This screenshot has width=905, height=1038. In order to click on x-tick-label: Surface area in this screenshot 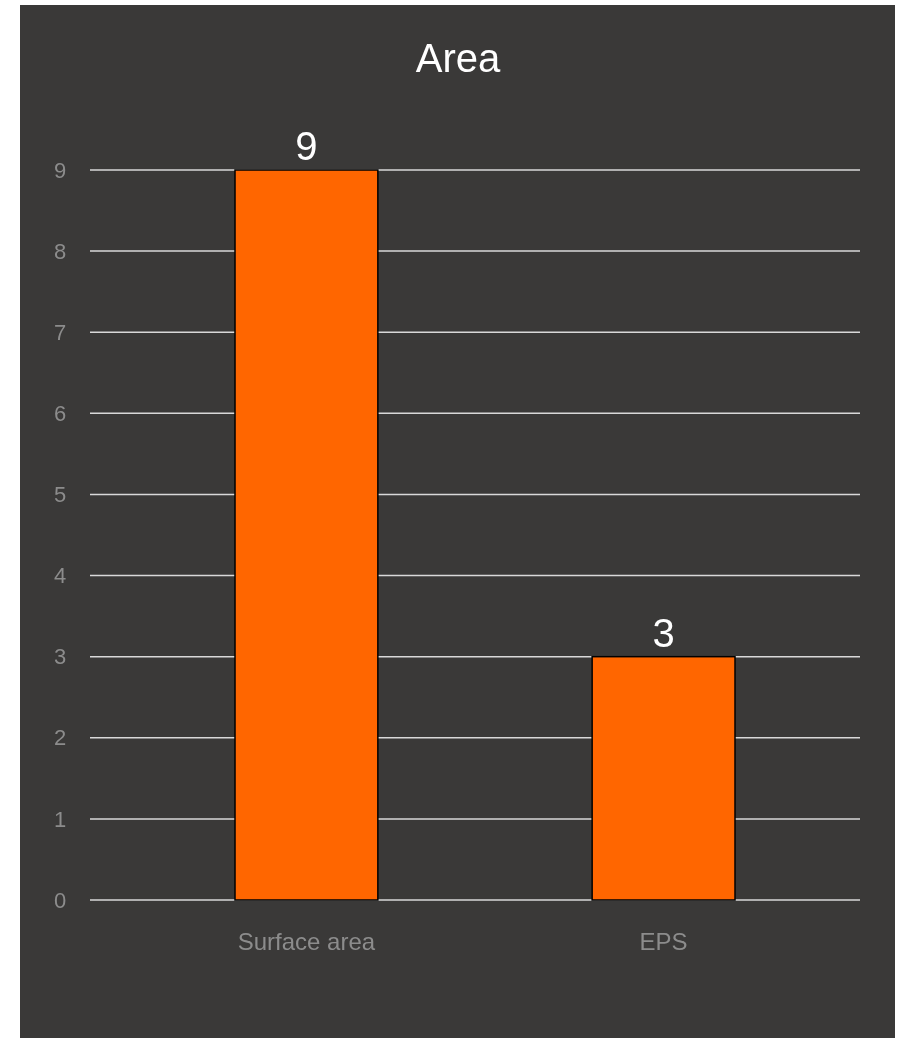, I will do `click(306, 941)`.